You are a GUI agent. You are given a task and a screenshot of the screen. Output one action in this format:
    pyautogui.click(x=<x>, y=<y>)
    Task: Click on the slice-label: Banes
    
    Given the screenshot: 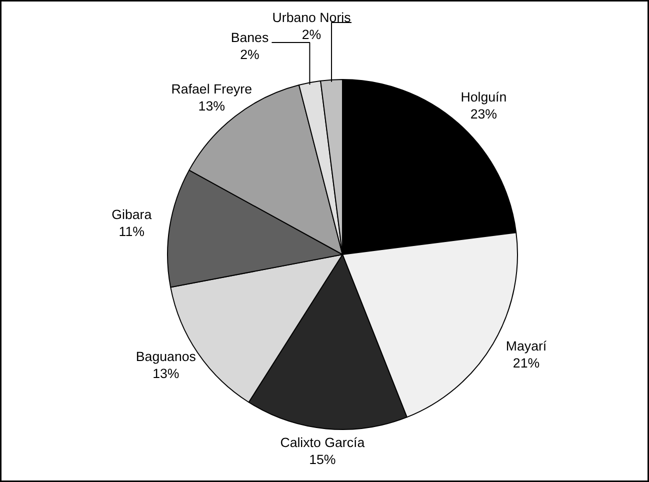 What is the action you would take?
    pyautogui.click(x=249, y=37)
    